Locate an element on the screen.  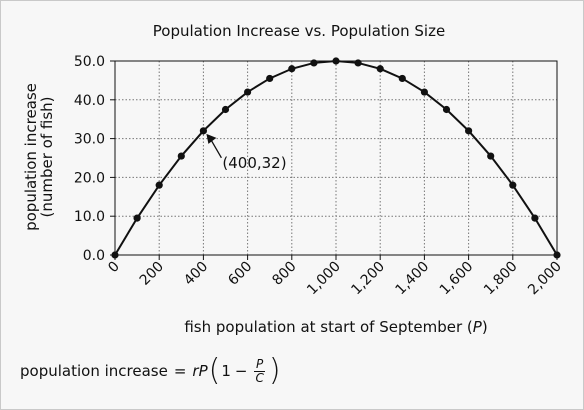
formula-open-paren: ( is located at coordinates (214, 370).